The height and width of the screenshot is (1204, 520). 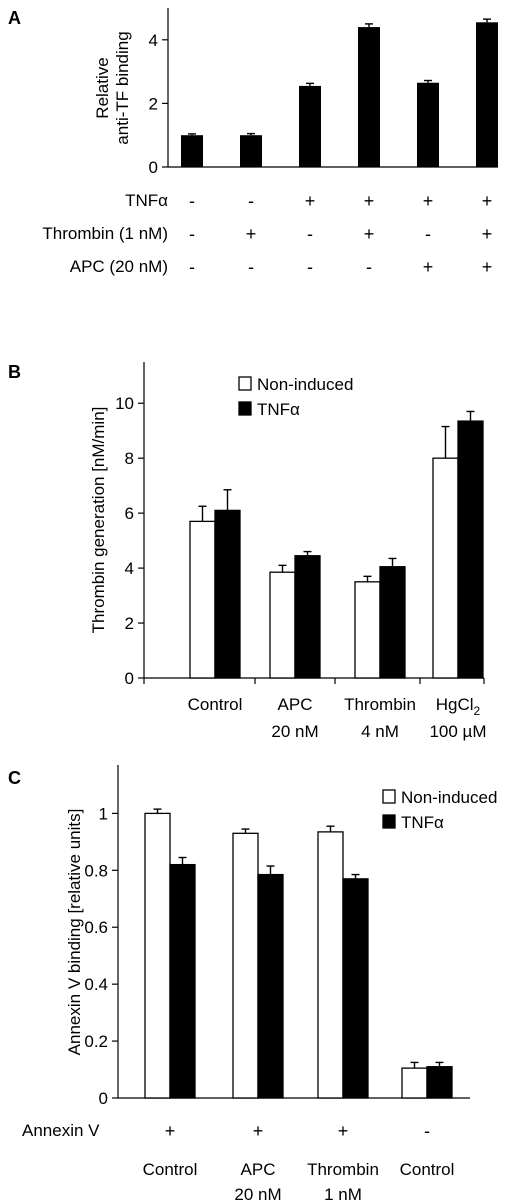 I want to click on y-tick-label-c: 0, so click(x=103, y=1098).